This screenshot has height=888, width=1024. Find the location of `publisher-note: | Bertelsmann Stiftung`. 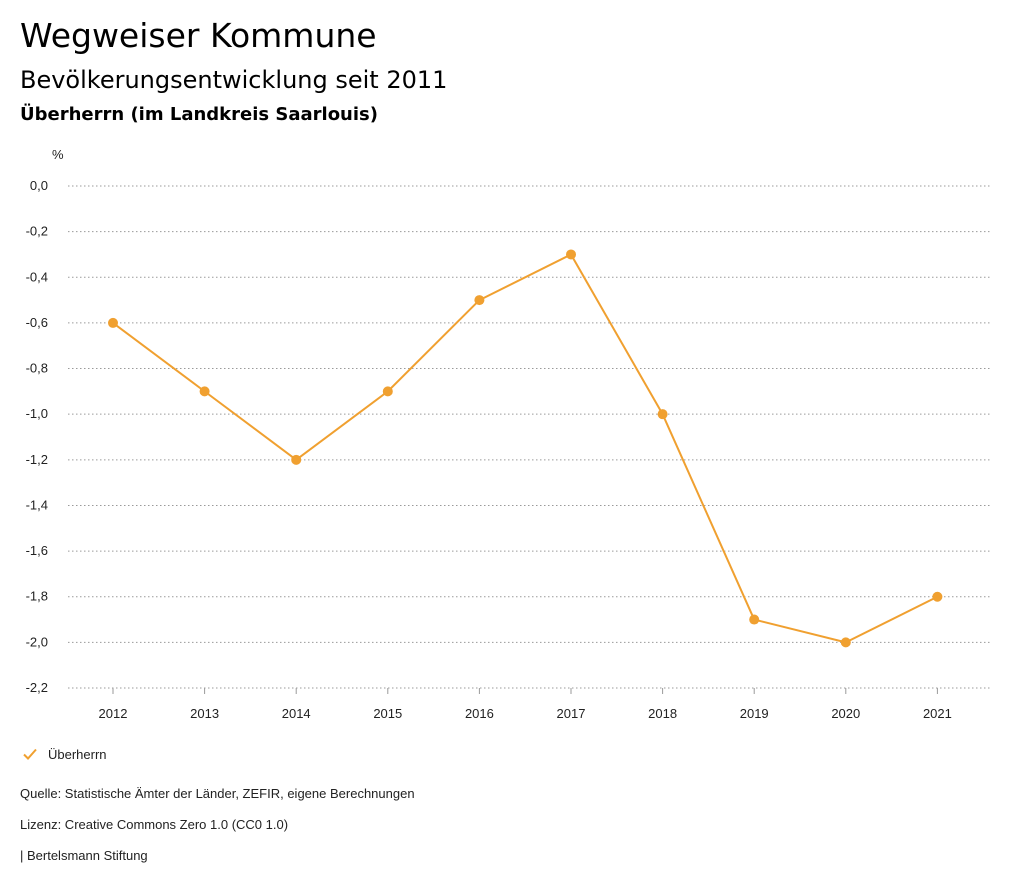

publisher-note: | Bertelsmann Stiftung is located at coordinates (84, 855).